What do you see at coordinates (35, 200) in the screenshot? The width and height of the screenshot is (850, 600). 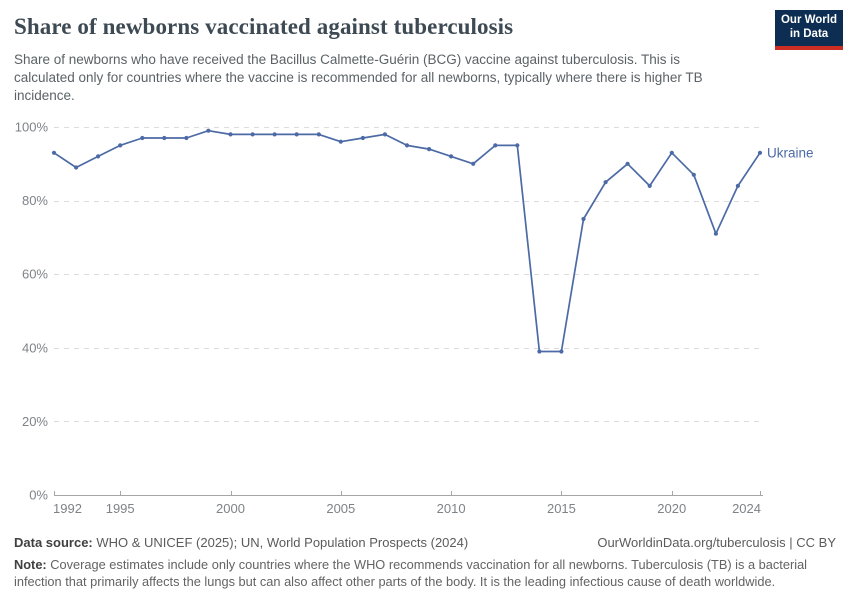 I see `y-tick-label: 80%` at bounding box center [35, 200].